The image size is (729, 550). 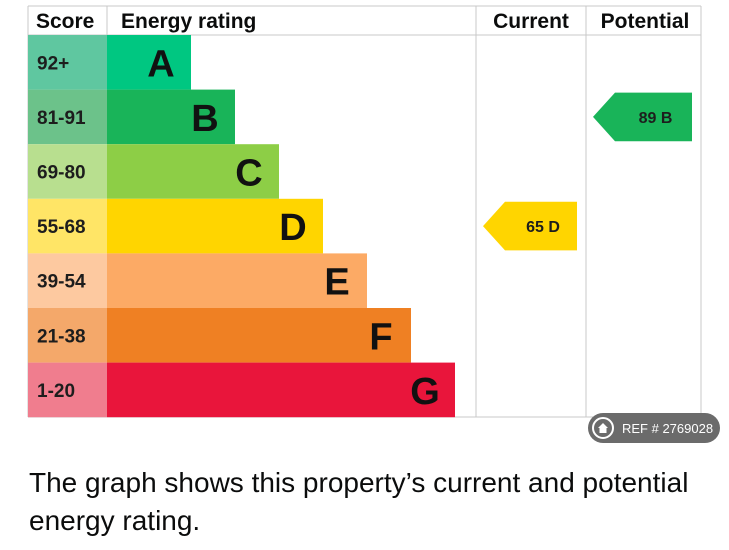 I want to click on score-cell-b, so click(x=67, y=117).